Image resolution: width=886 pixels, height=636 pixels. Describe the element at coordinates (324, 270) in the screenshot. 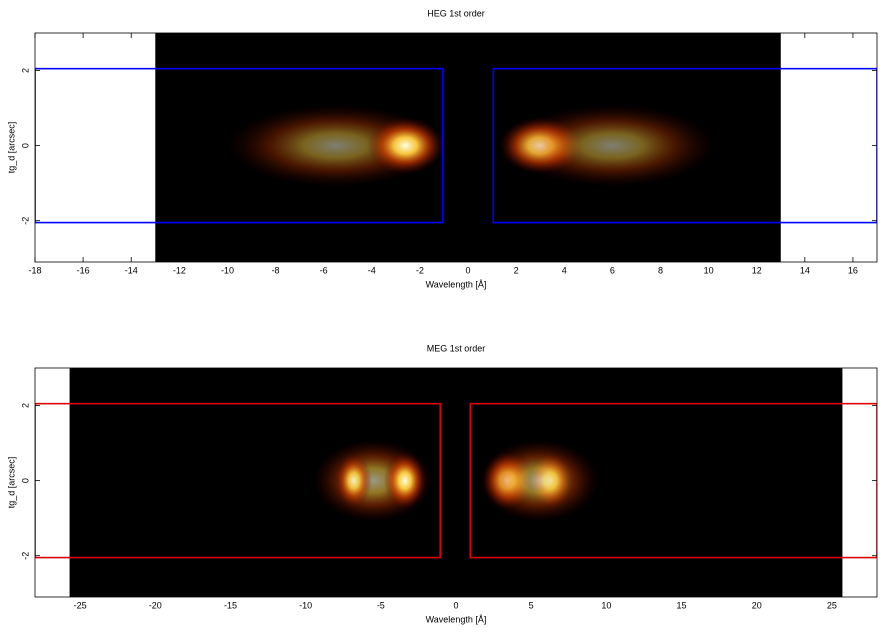

I see `x-tick-label: -6` at that location.